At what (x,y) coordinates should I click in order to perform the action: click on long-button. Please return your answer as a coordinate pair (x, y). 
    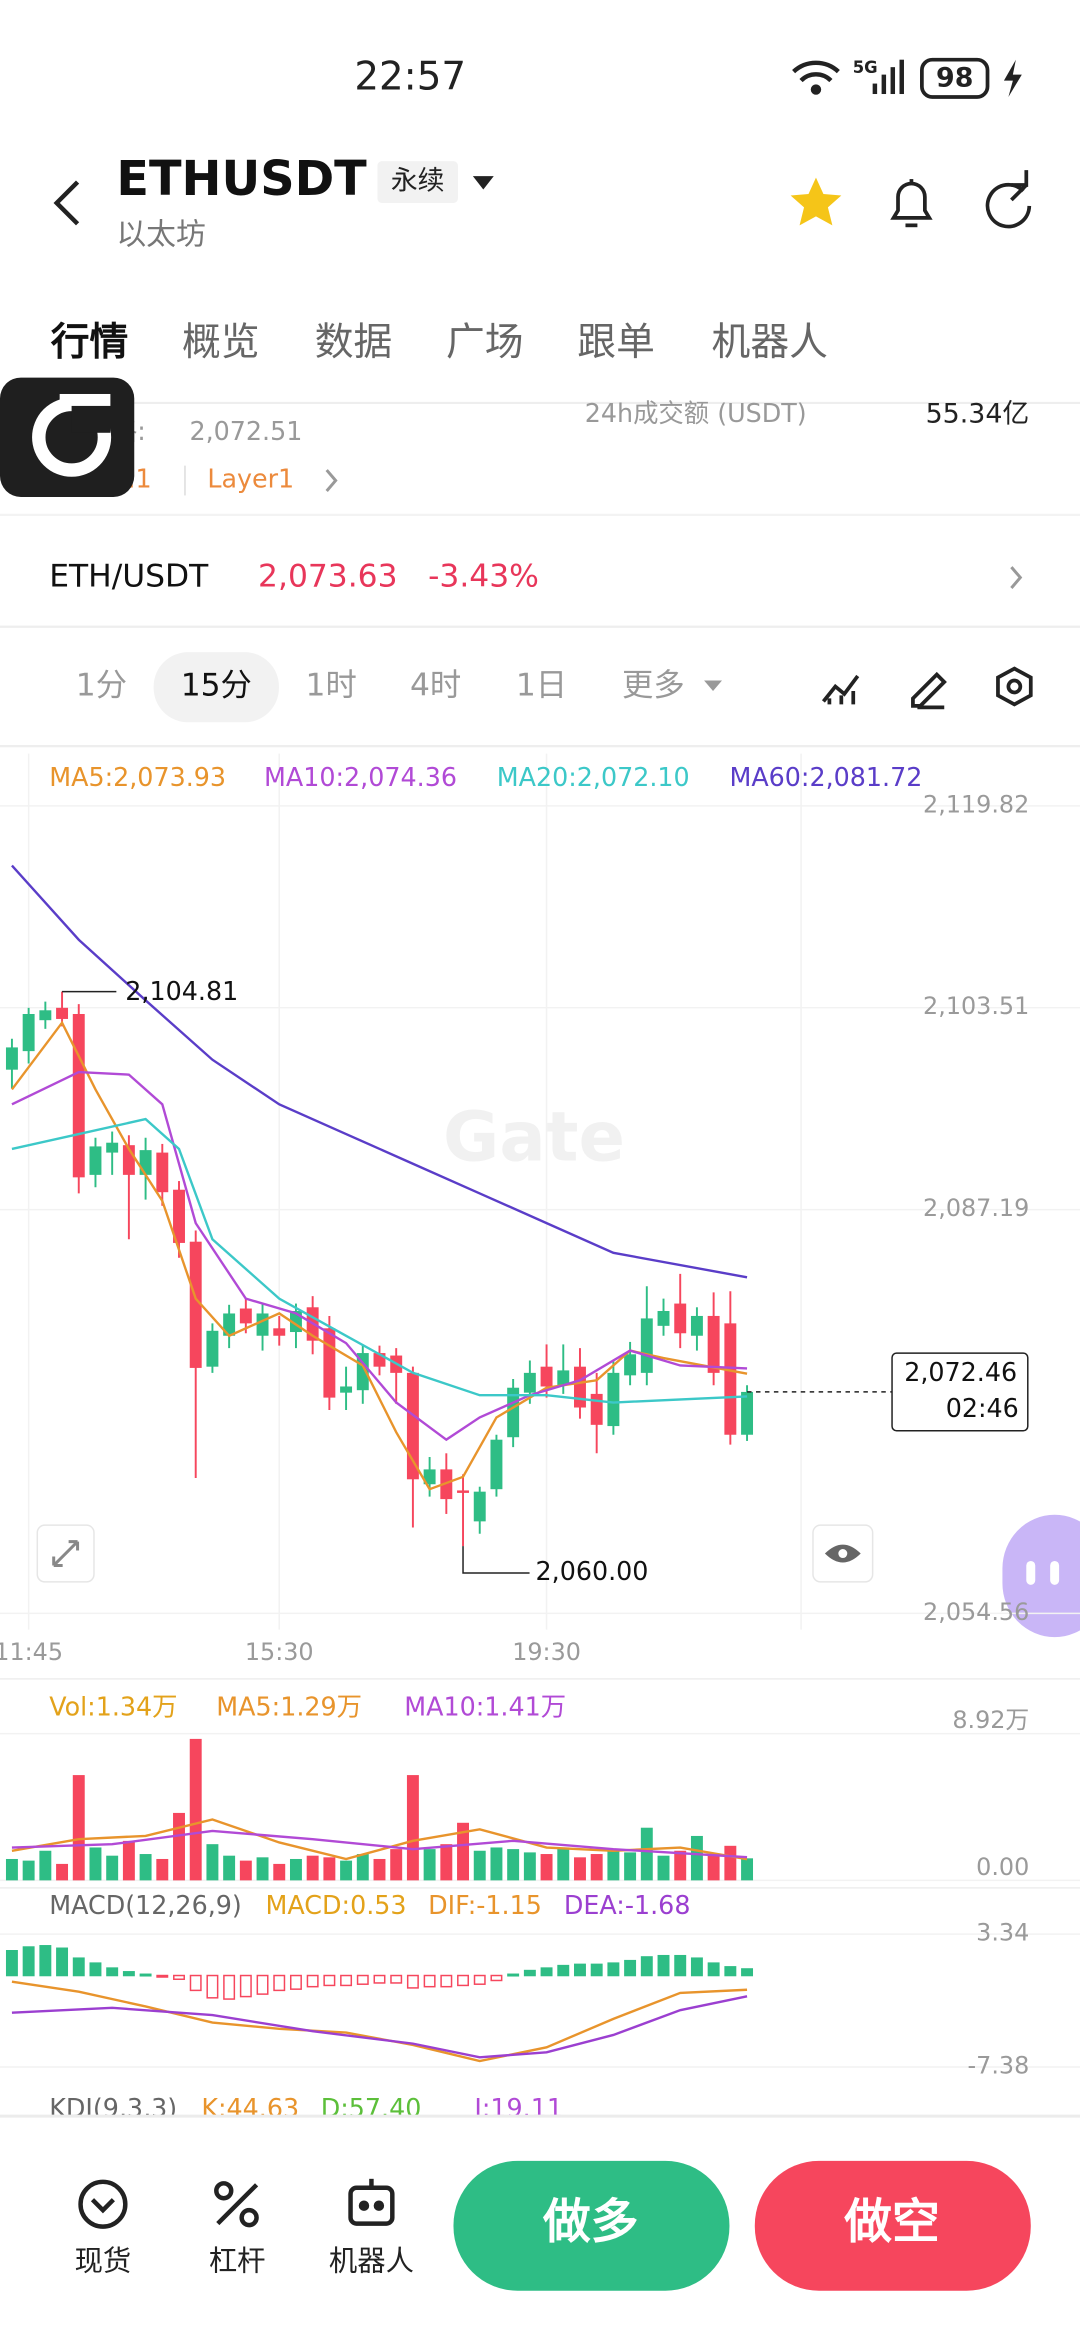
    Looking at the image, I should click on (591, 2225).